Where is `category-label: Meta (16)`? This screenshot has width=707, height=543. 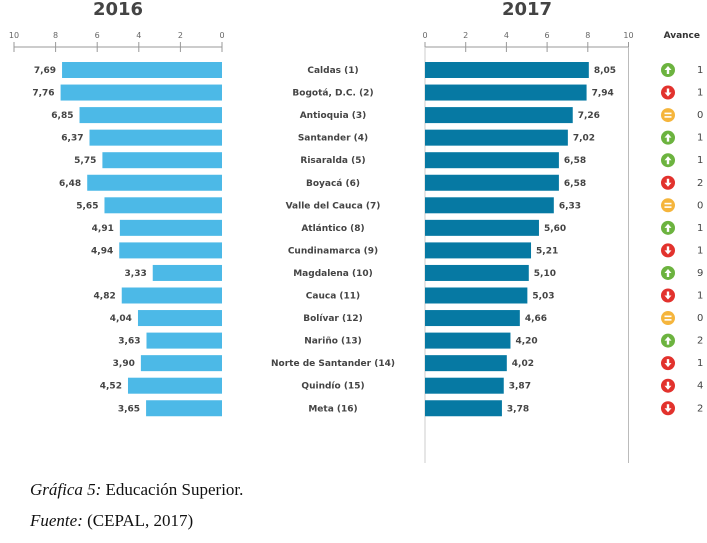 category-label: Meta (16) is located at coordinates (332, 409).